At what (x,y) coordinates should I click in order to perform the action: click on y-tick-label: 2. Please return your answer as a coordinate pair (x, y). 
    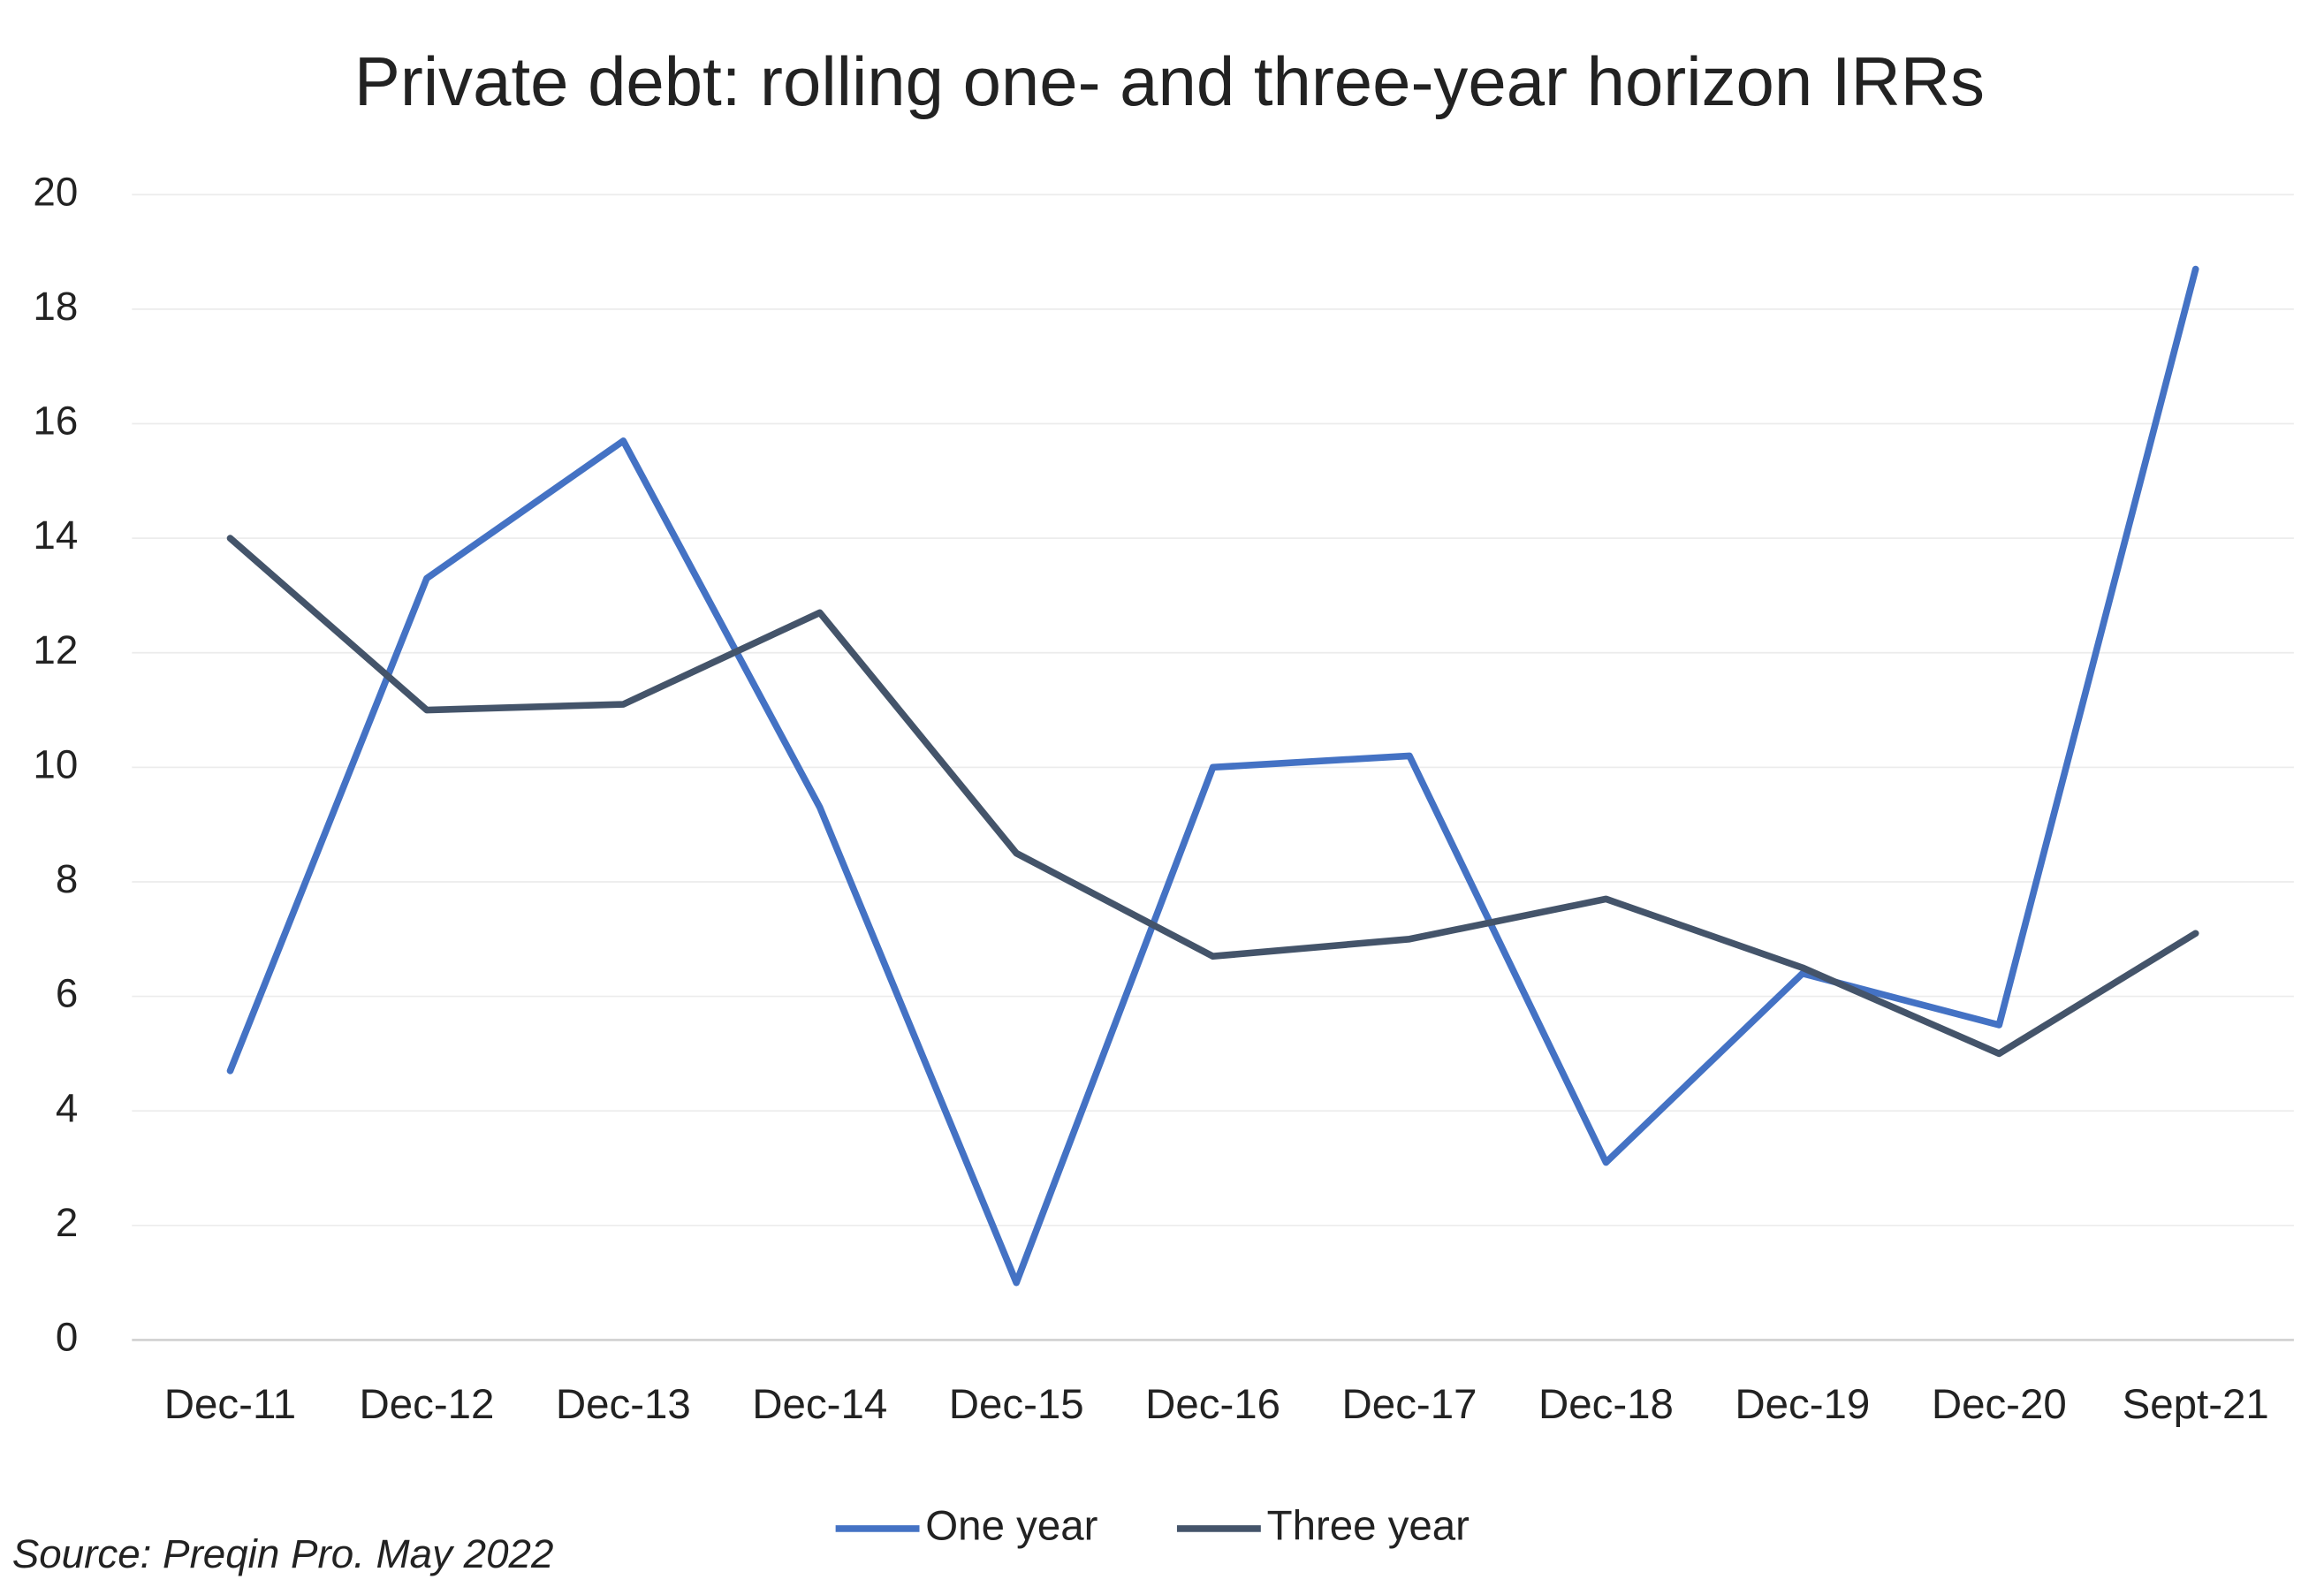
    Looking at the image, I should click on (67, 1222).